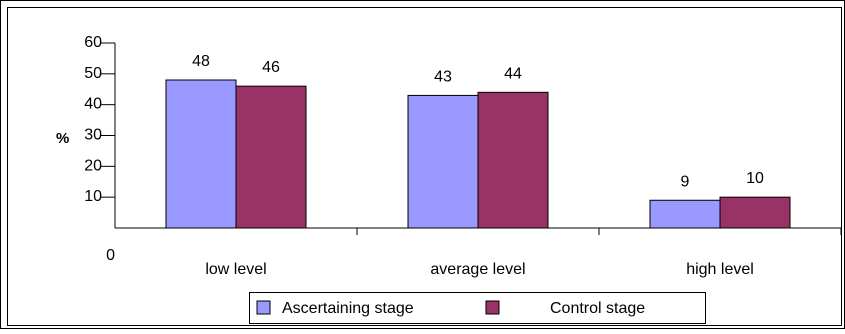  I want to click on data-label: 44, so click(513, 73).